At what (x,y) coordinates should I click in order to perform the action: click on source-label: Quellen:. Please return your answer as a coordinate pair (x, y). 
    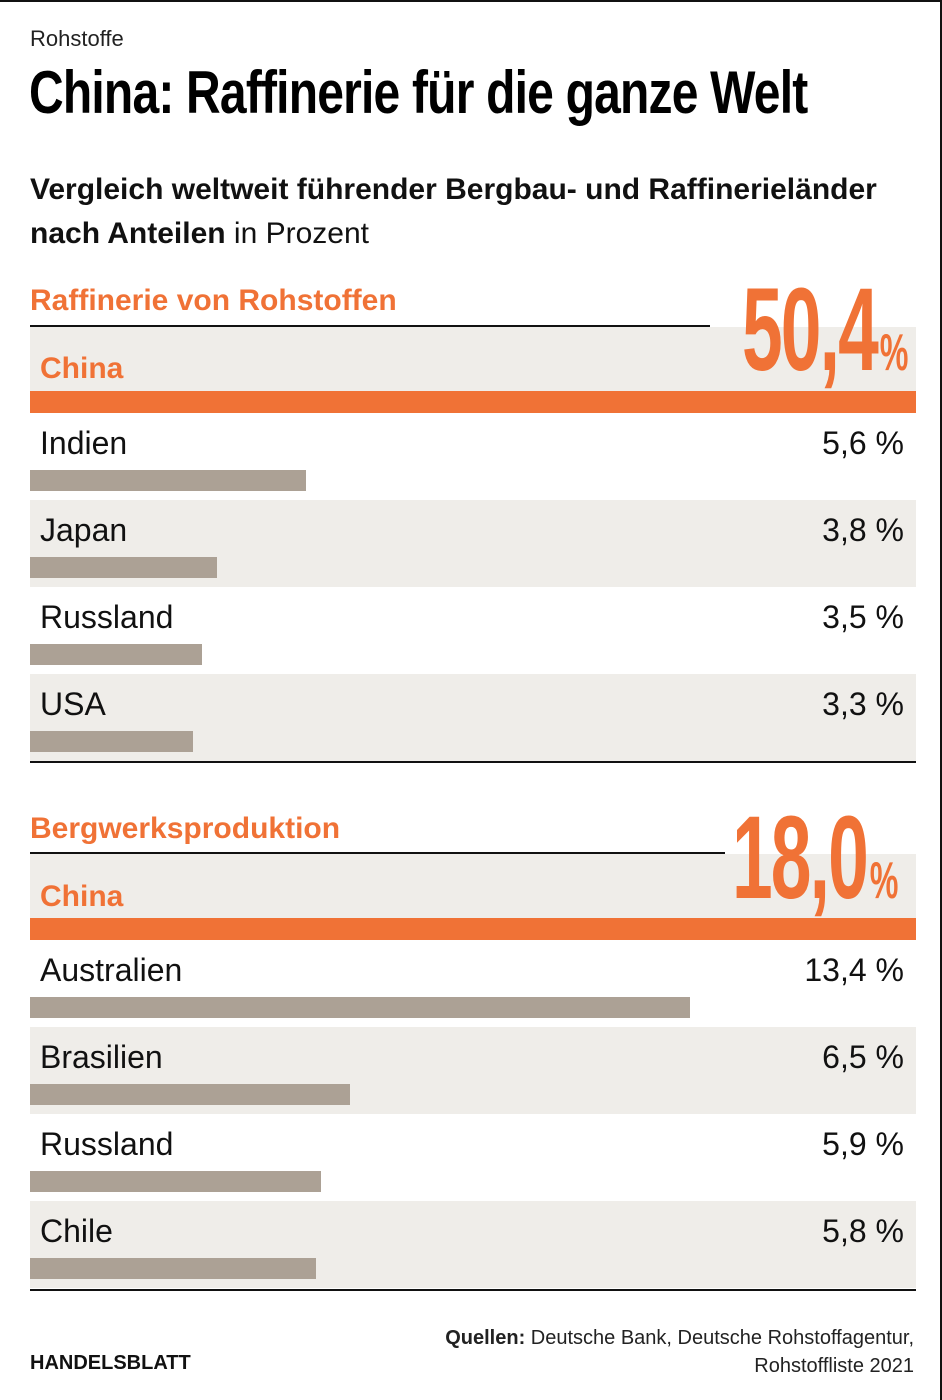
    Looking at the image, I should click on (485, 1338).